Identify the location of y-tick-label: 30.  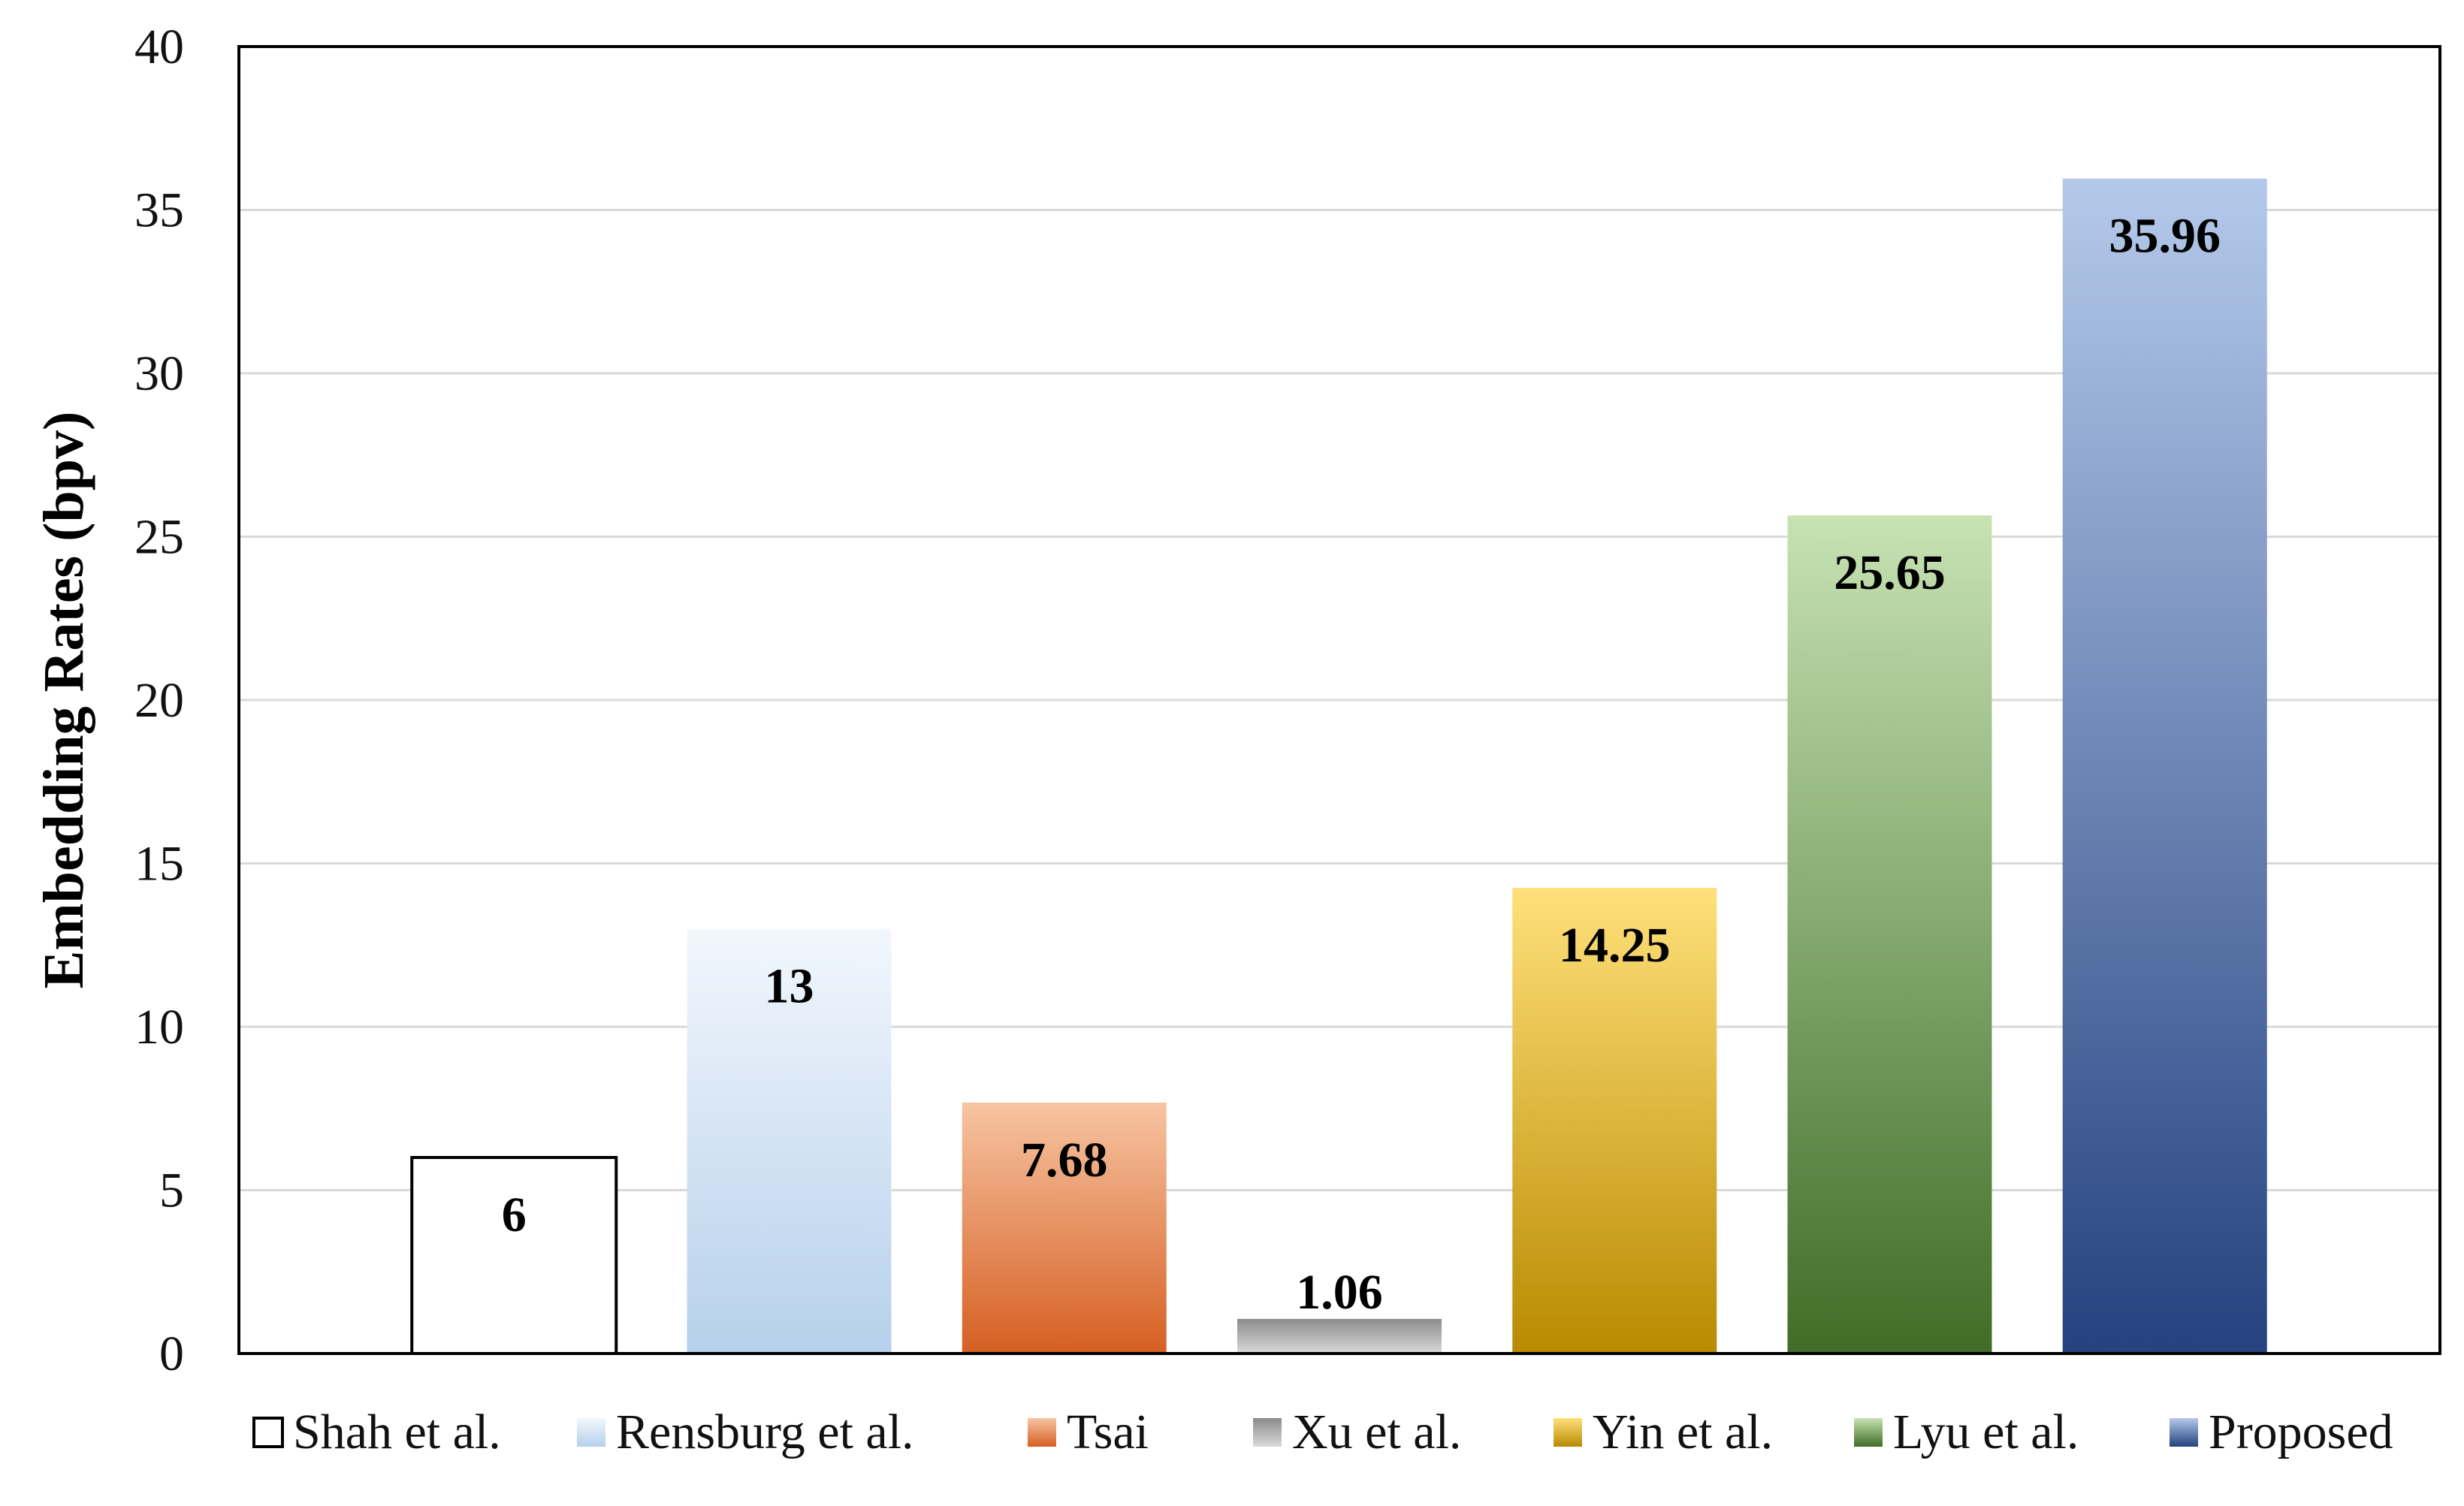
(159, 373).